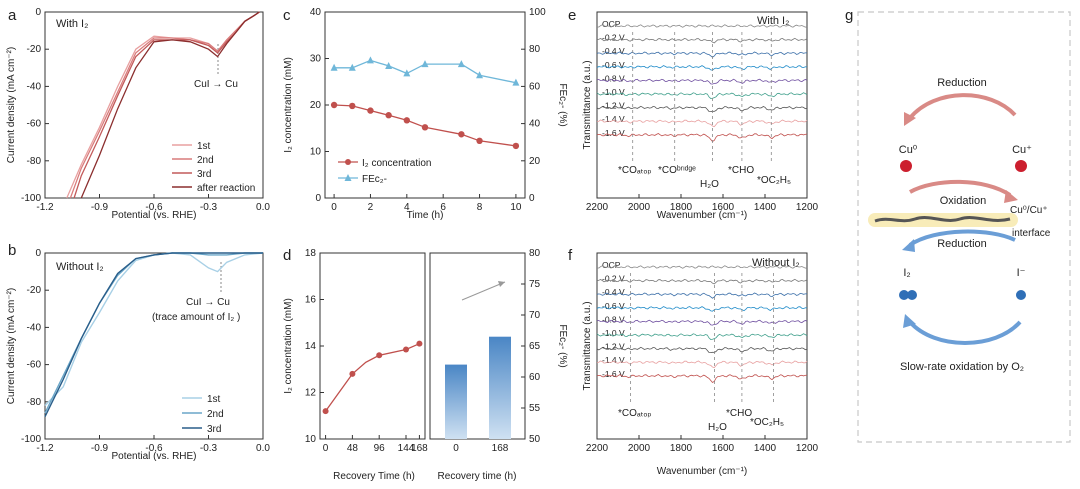  Describe the element at coordinates (316, 59) in the screenshot. I see `c-ytick-label: 30` at that location.